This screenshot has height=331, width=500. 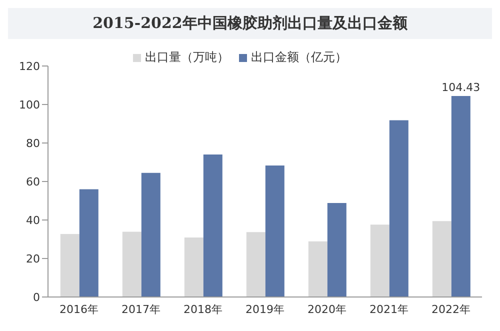 What do you see at coordinates (79, 309) in the screenshot?
I see `x-tick-label: 2016年` at bounding box center [79, 309].